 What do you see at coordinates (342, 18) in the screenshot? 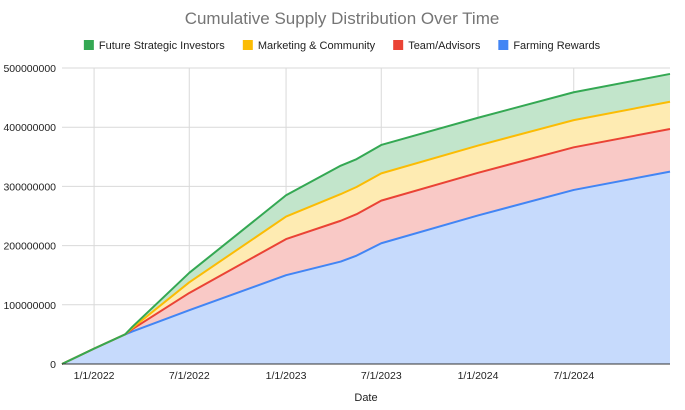
I see `chart-title: Cumulative Supply Distribution Over Time` at bounding box center [342, 18].